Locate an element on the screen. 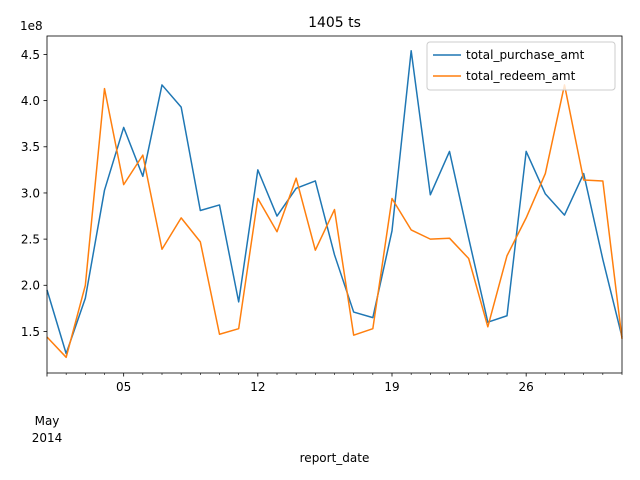  x-tick-label: 26 is located at coordinates (526, 387).